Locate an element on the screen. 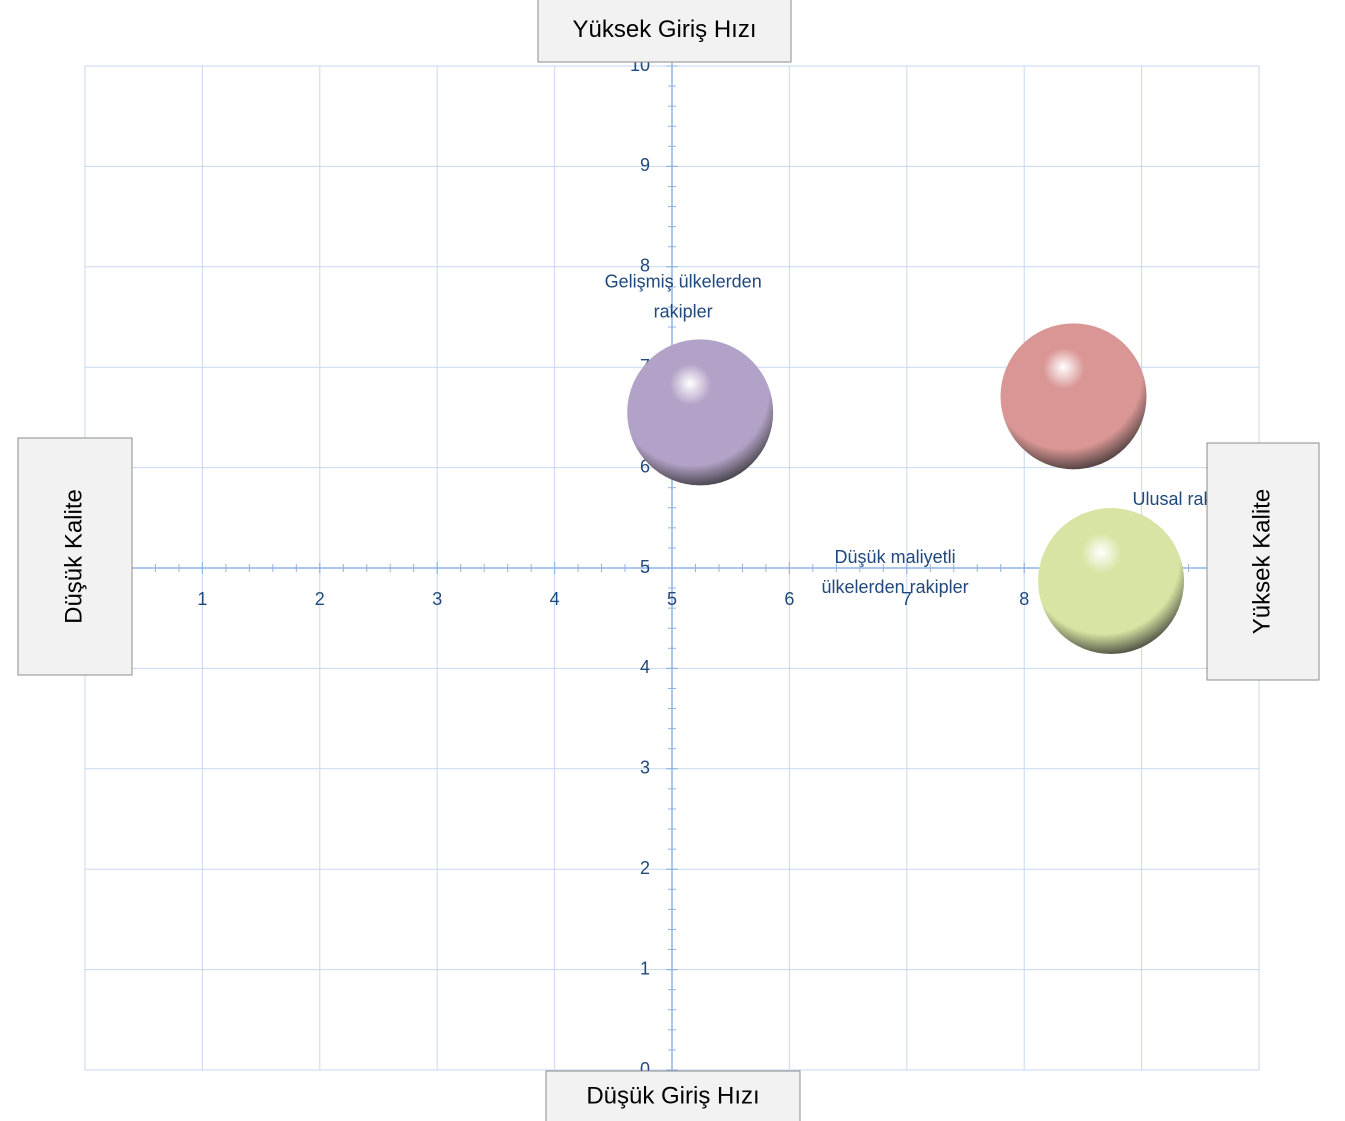 The height and width of the screenshot is (1121, 1345). axis-title-box: Yüksek Giriş Hızı is located at coordinates (664, 31).